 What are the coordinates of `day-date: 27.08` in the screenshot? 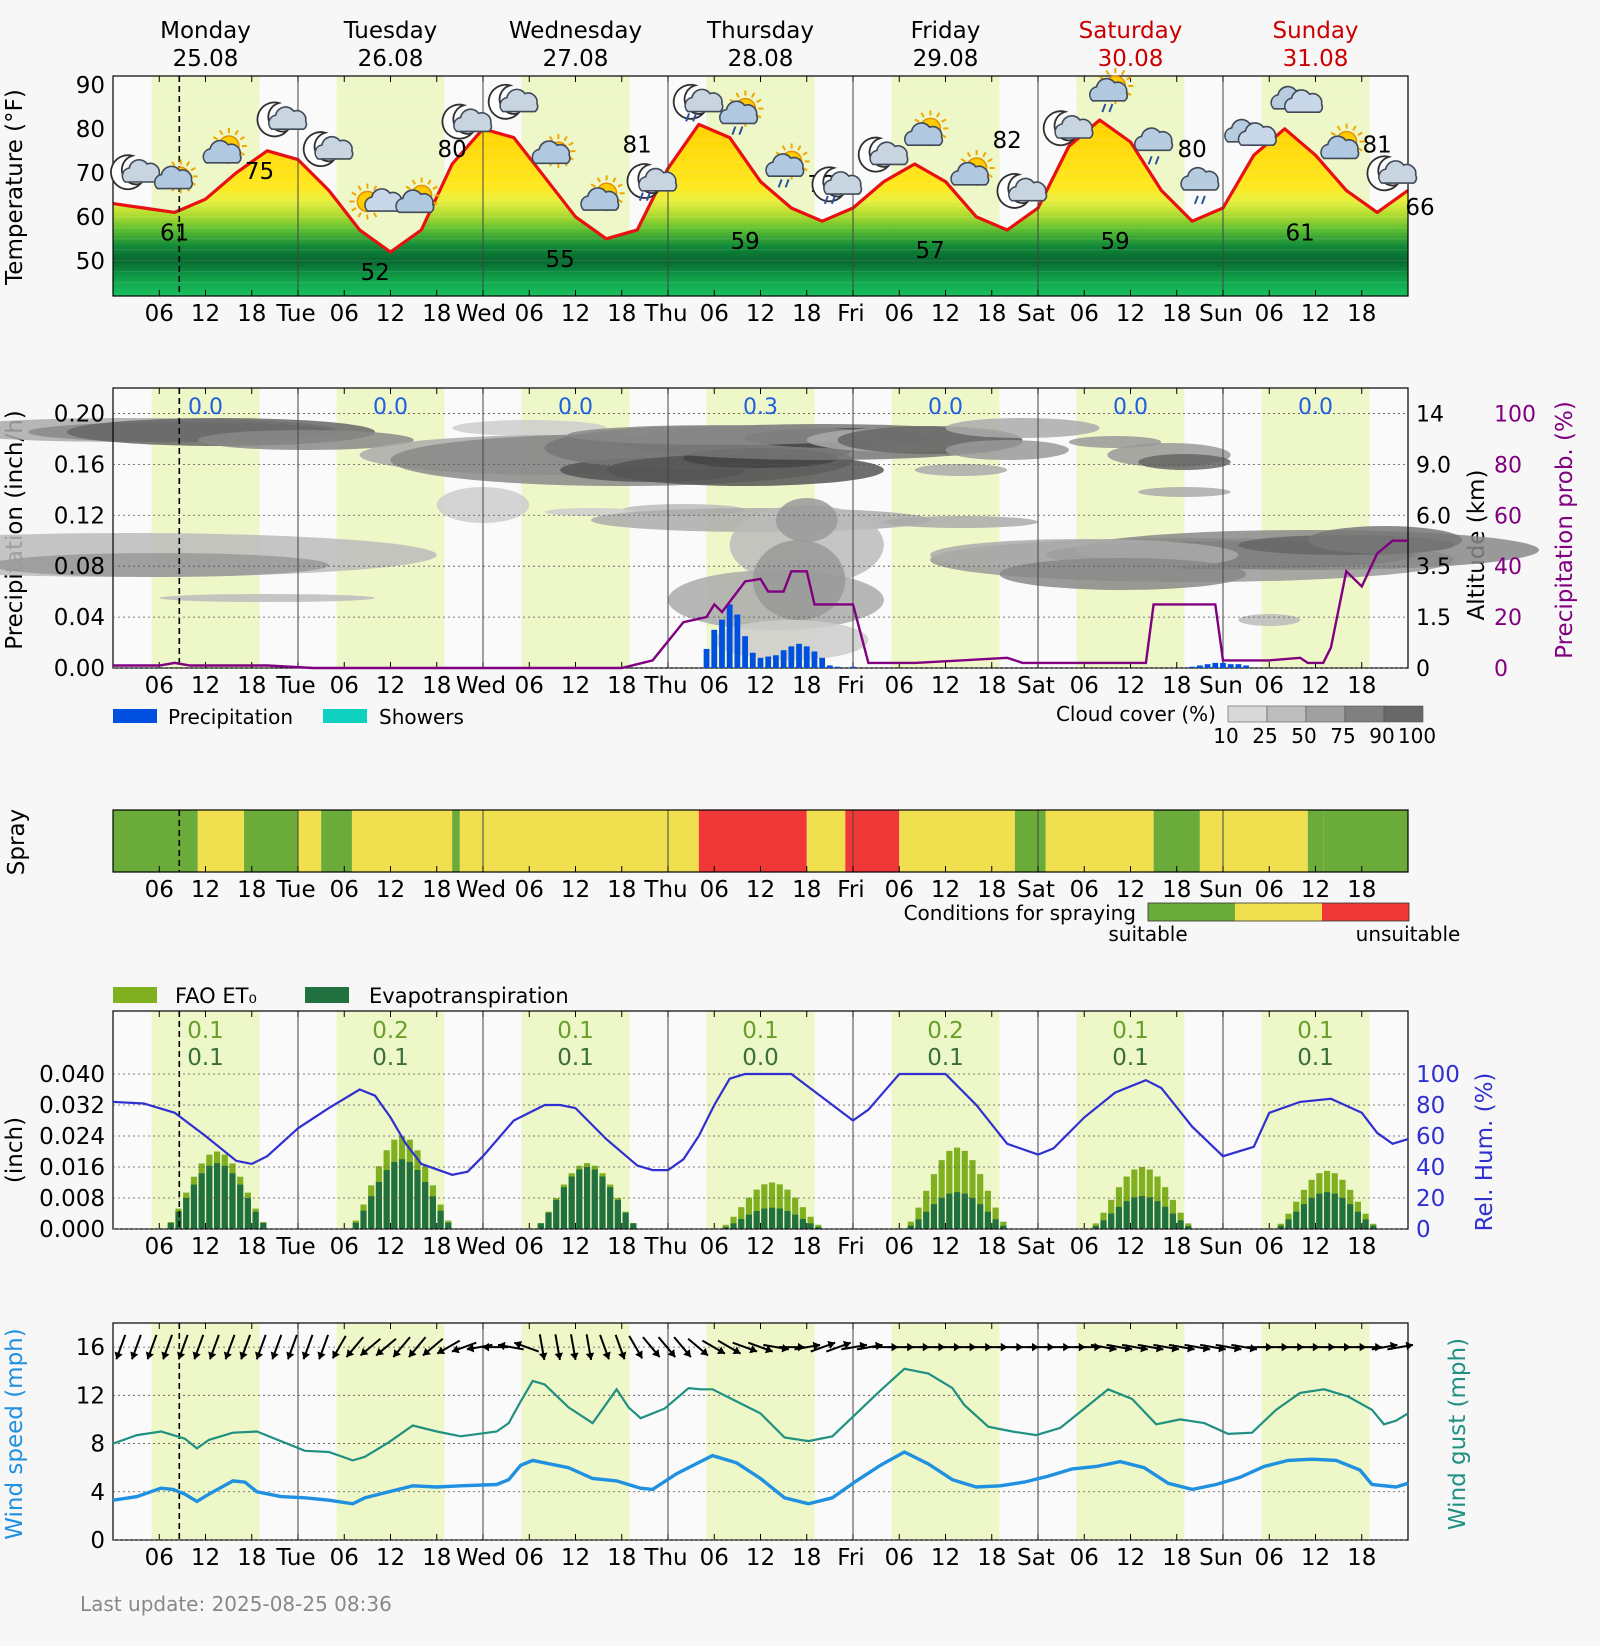 It's located at (576, 59).